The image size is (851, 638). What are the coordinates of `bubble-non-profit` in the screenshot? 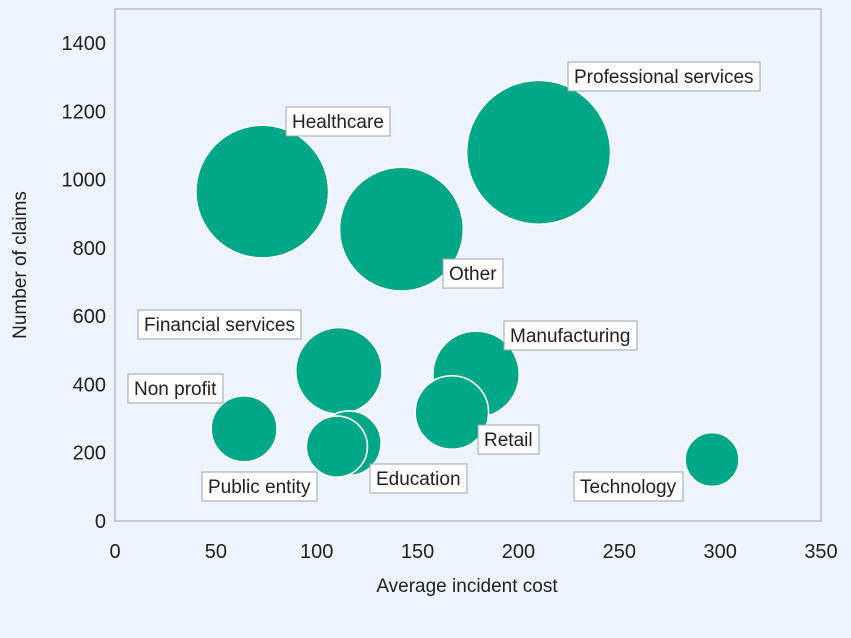 It's located at (244, 429).